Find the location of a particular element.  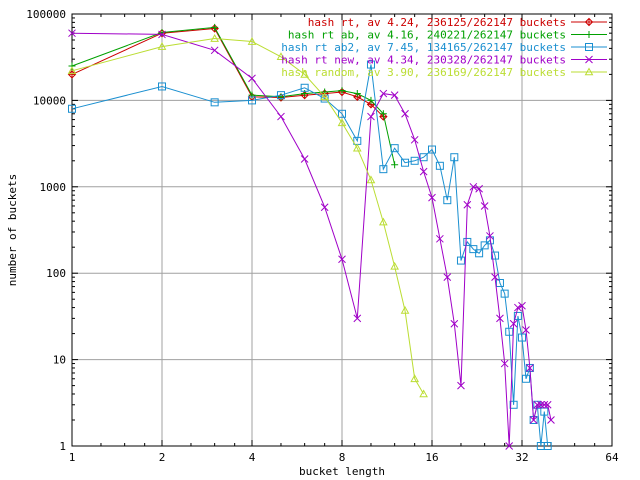

y-tick-label: 100 is located at coordinates (56, 273).